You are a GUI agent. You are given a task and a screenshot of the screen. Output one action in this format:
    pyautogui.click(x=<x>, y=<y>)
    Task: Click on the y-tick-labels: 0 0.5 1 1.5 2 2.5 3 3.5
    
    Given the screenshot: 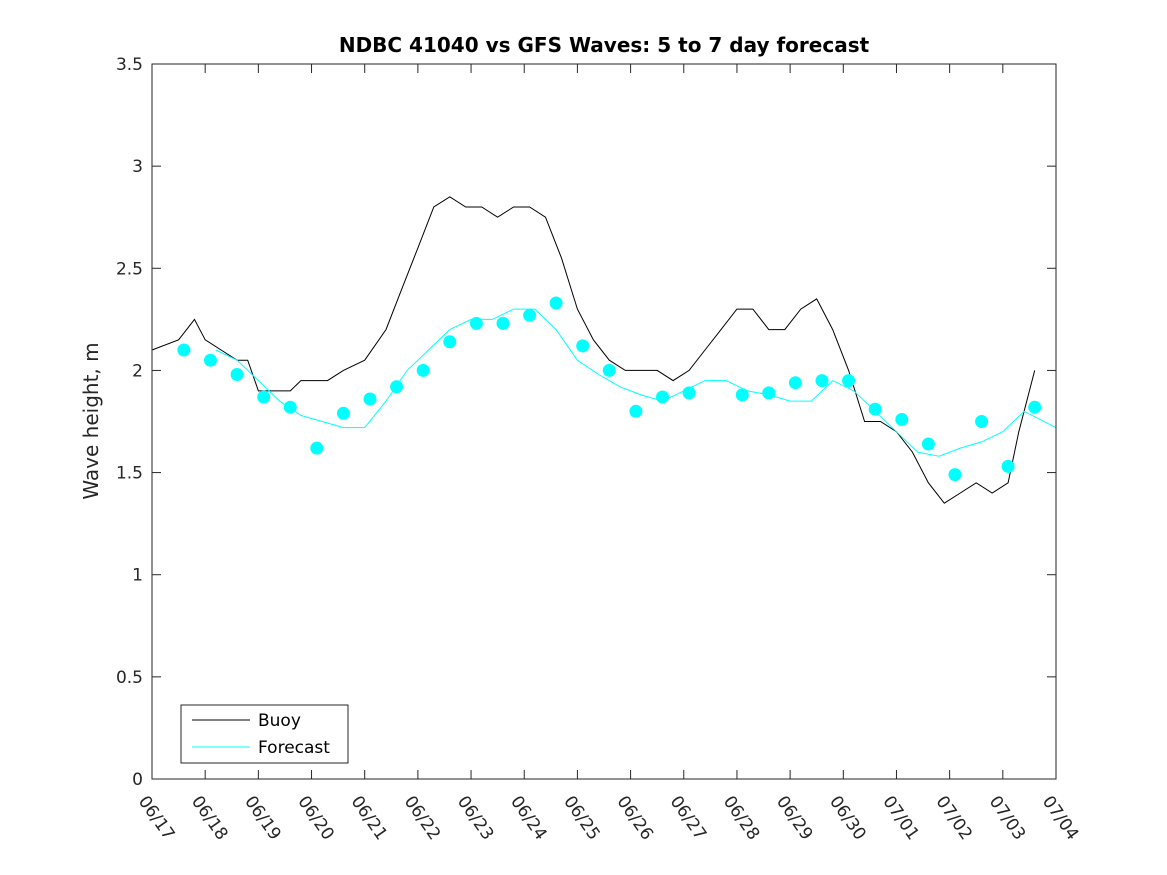 What is the action you would take?
    pyautogui.click(x=129, y=422)
    